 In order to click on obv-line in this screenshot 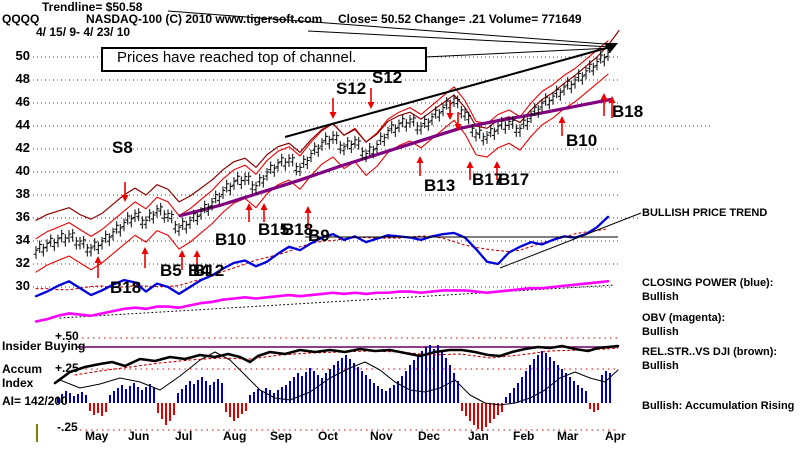, I will do `click(322, 301)`.